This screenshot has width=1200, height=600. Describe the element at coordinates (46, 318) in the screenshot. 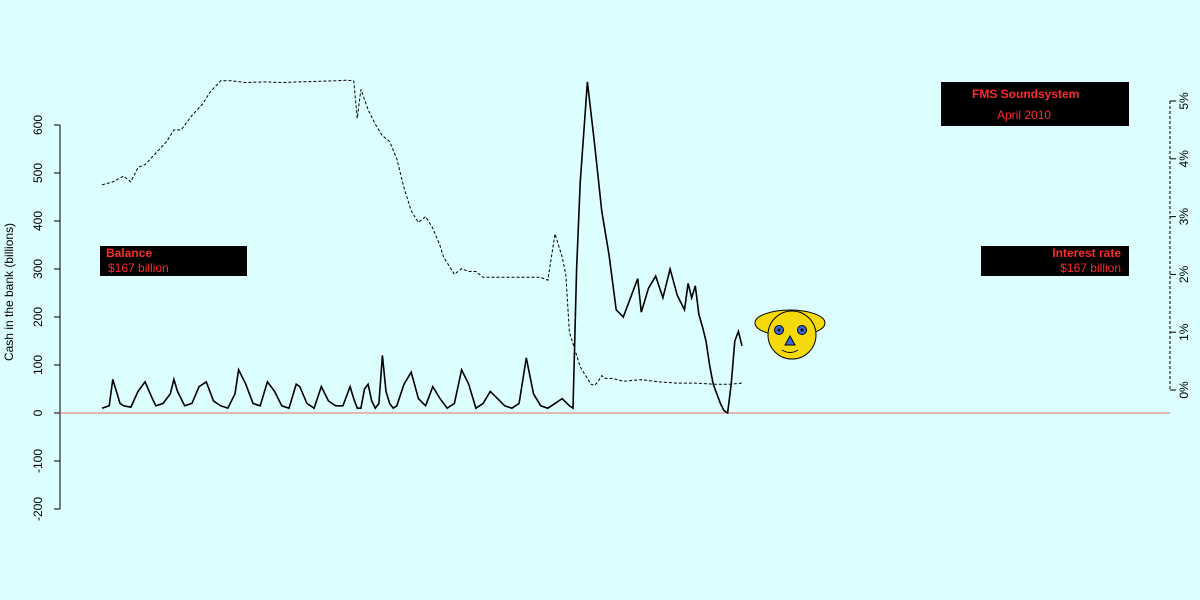

I see `left-y-axis: -200 -100 0 100 200 300 400 500 600` at that location.